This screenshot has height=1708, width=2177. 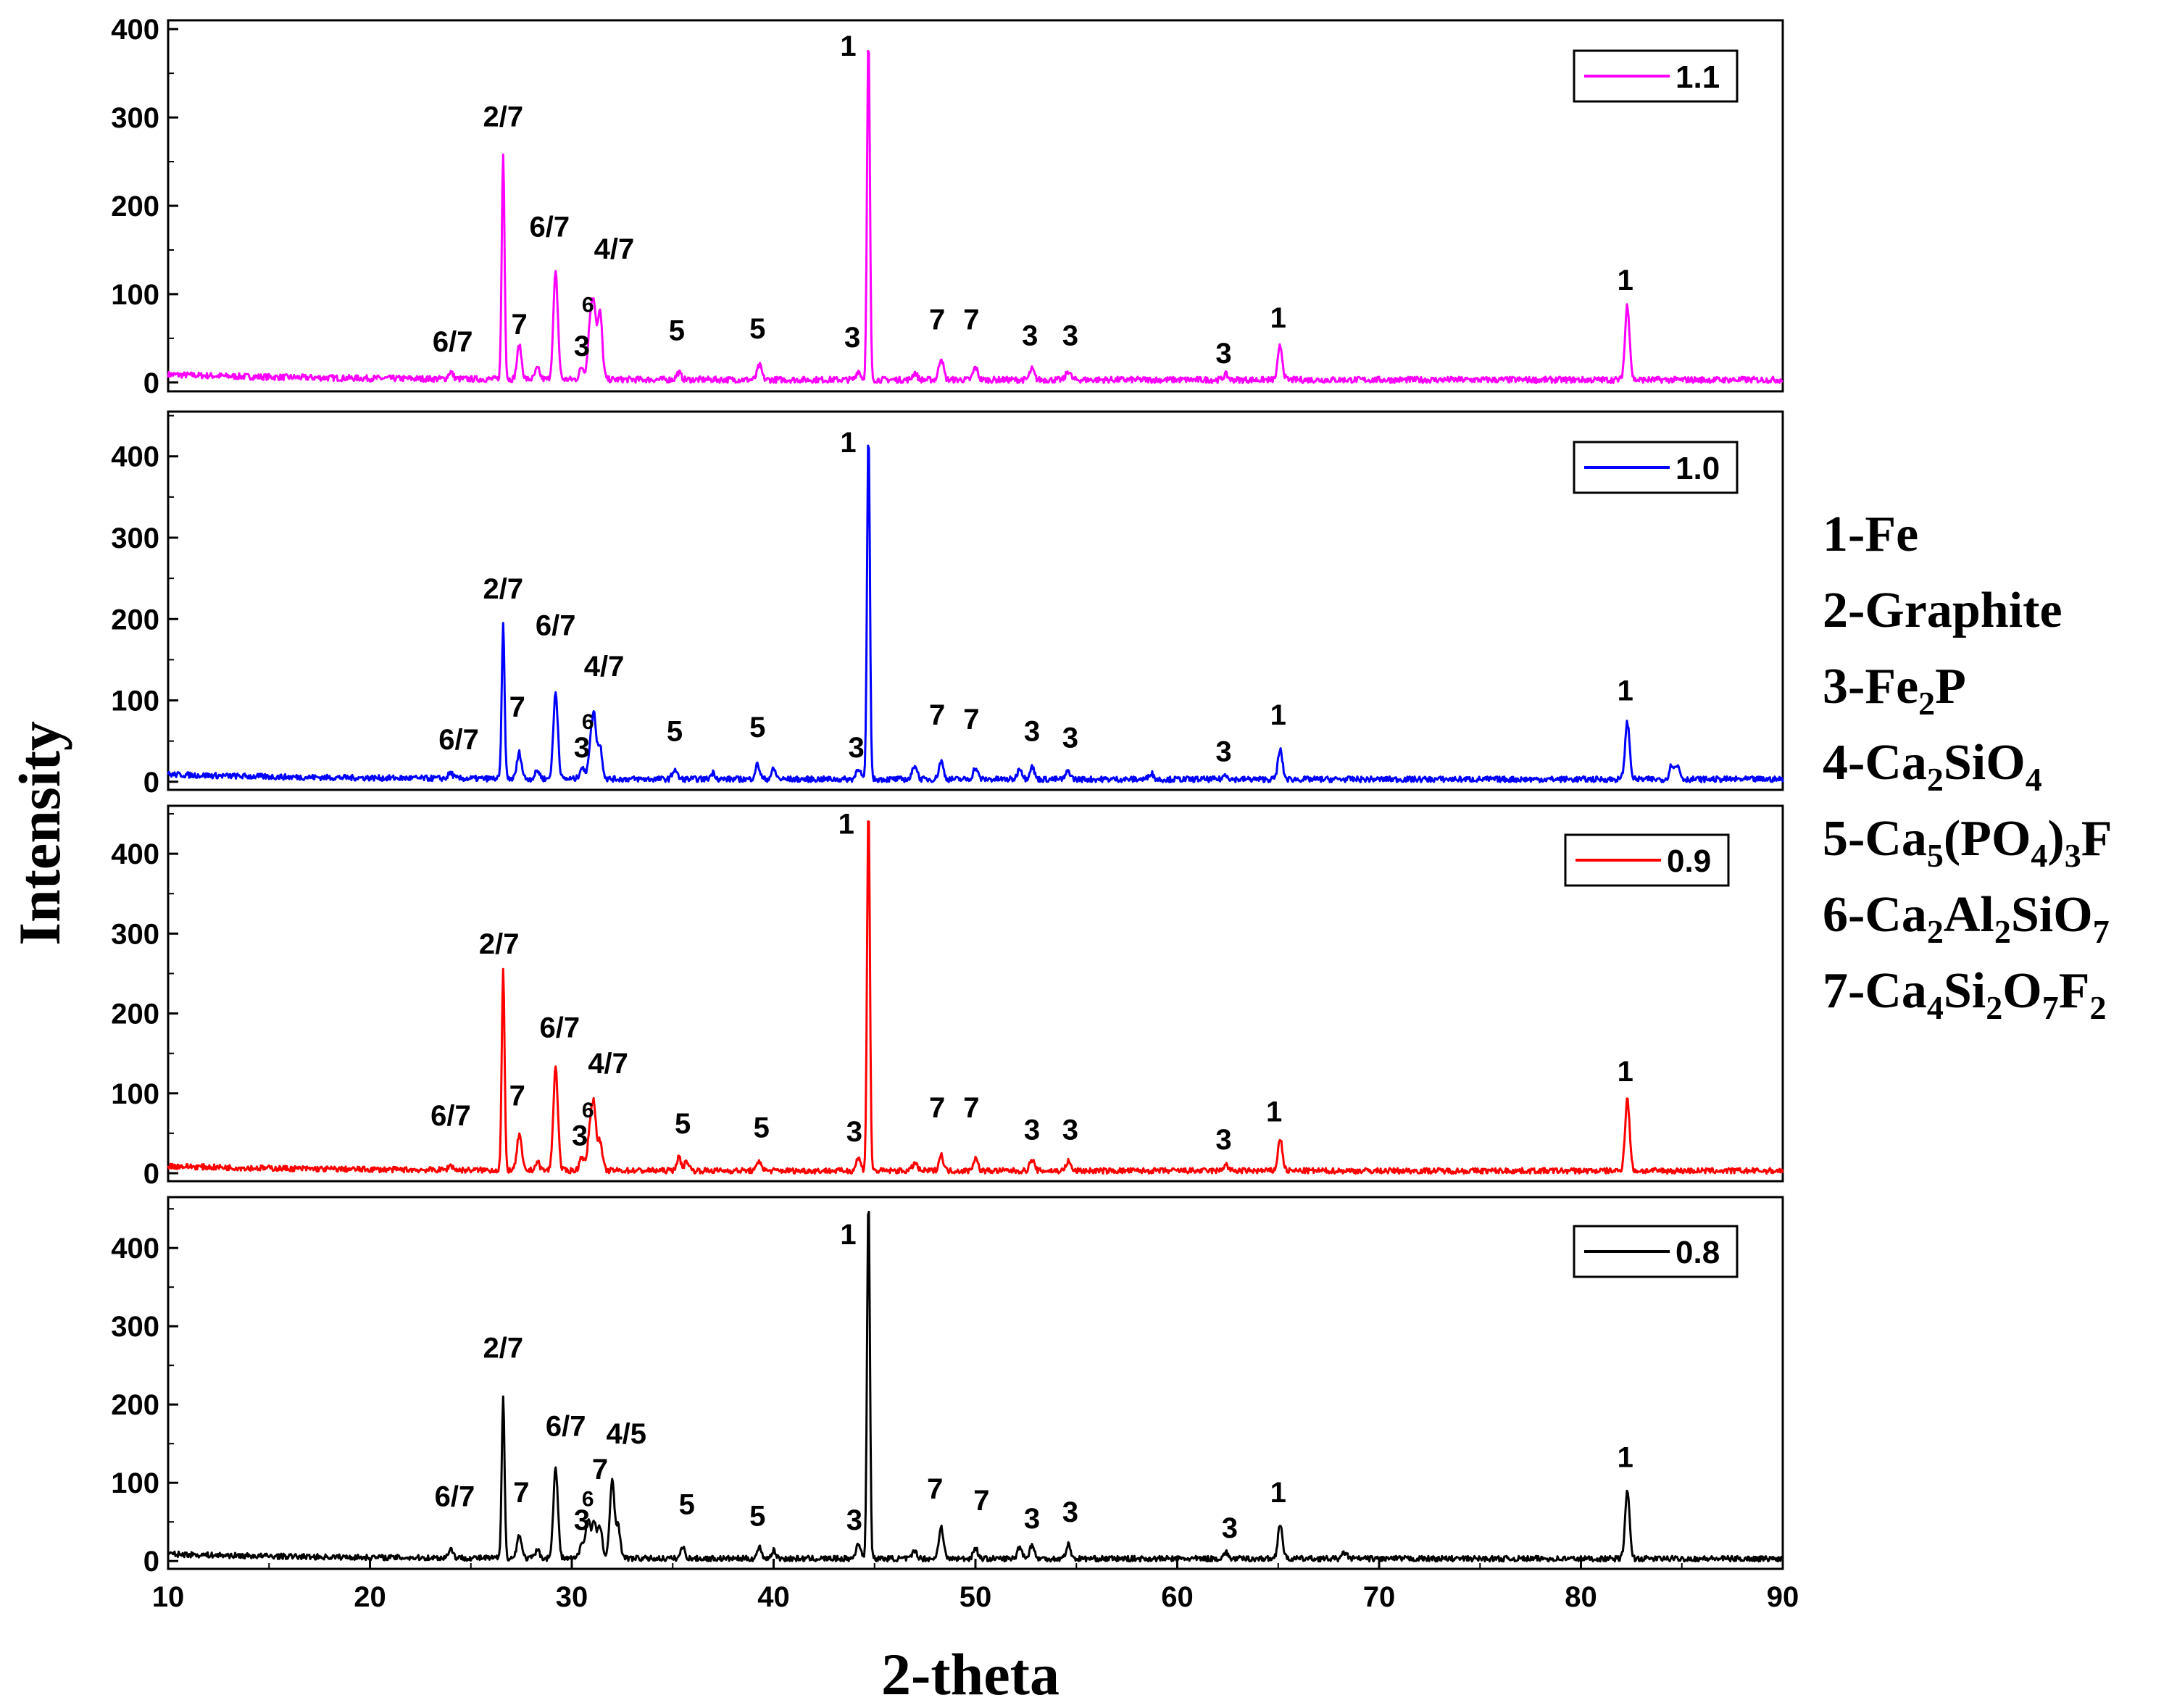 I want to click on legend-label: 0.8, so click(x=1698, y=1252).